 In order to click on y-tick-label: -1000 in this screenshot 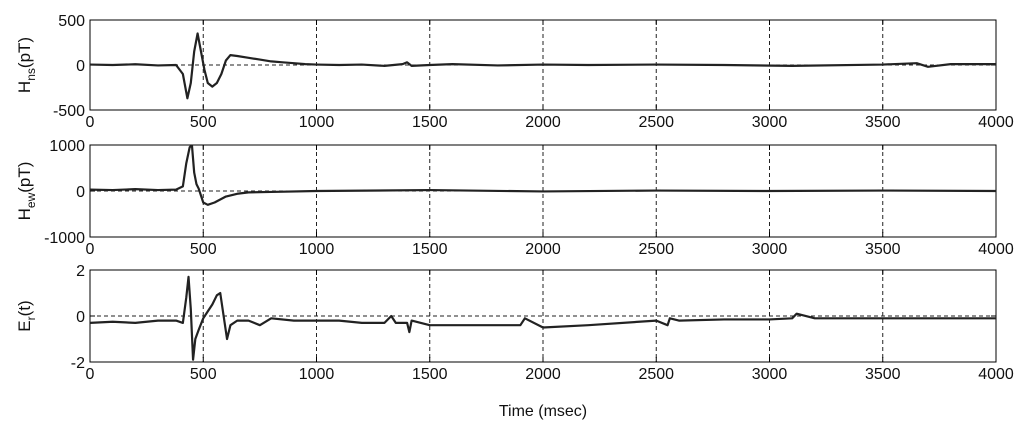, I will do `click(64, 238)`.